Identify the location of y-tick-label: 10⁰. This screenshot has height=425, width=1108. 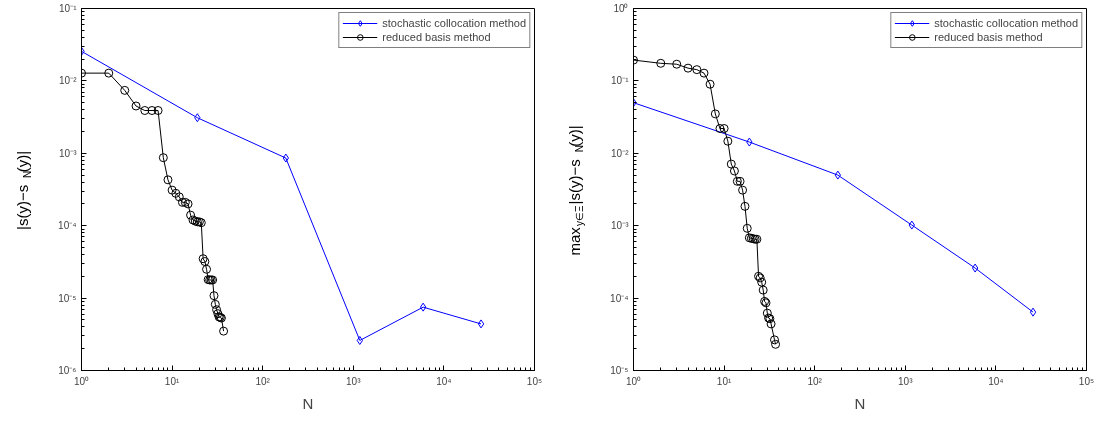
(621, 8).